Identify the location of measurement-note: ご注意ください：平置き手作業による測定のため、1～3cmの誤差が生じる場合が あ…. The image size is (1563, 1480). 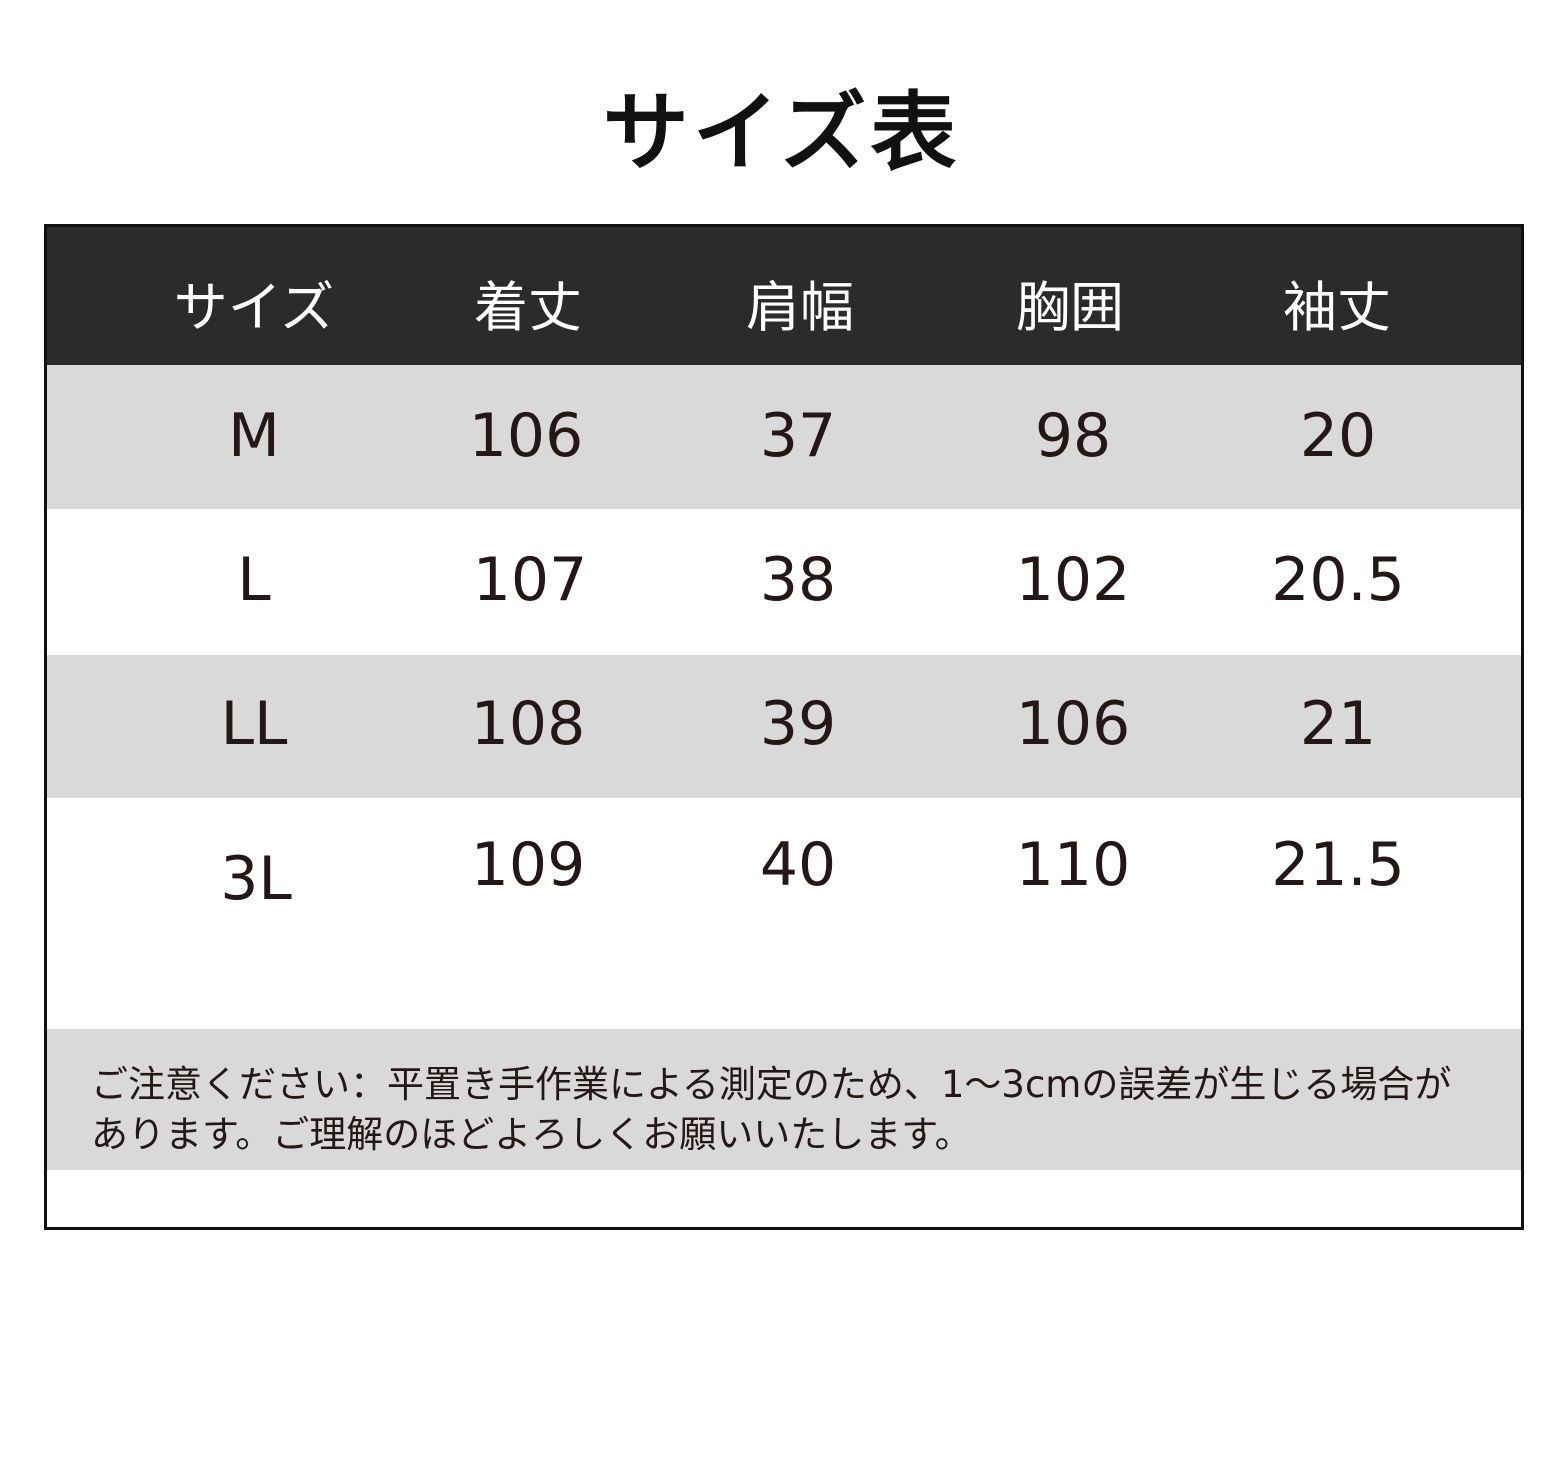
(784, 1099).